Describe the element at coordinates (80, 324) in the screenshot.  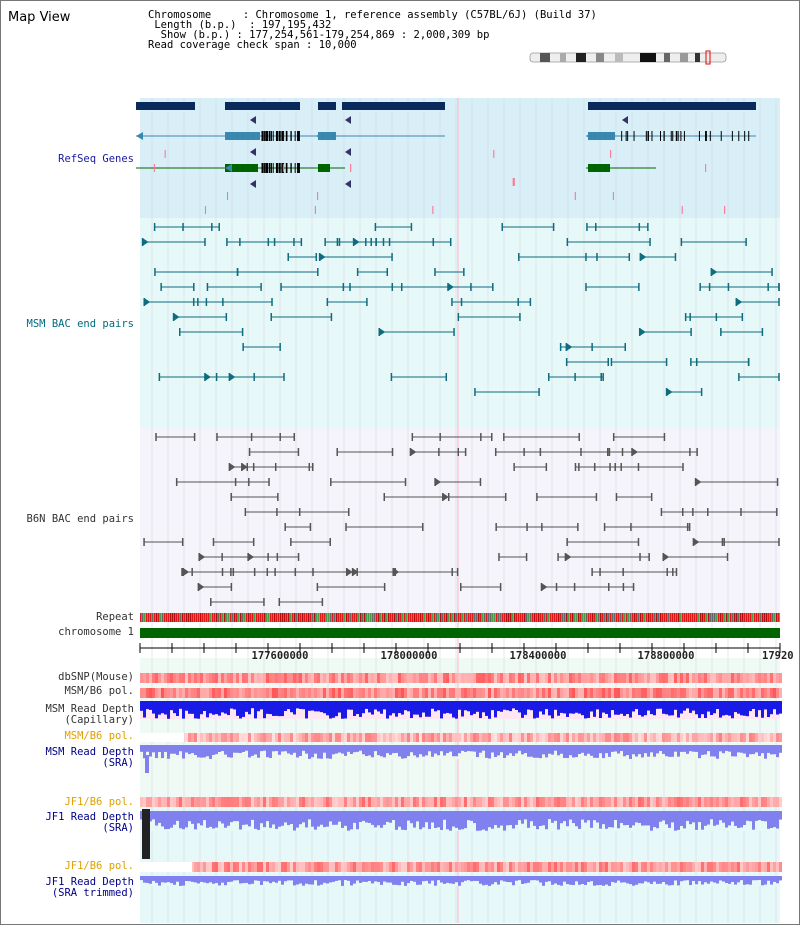
I see `track-label-msm-bac: MSM BAC end pairs` at that location.